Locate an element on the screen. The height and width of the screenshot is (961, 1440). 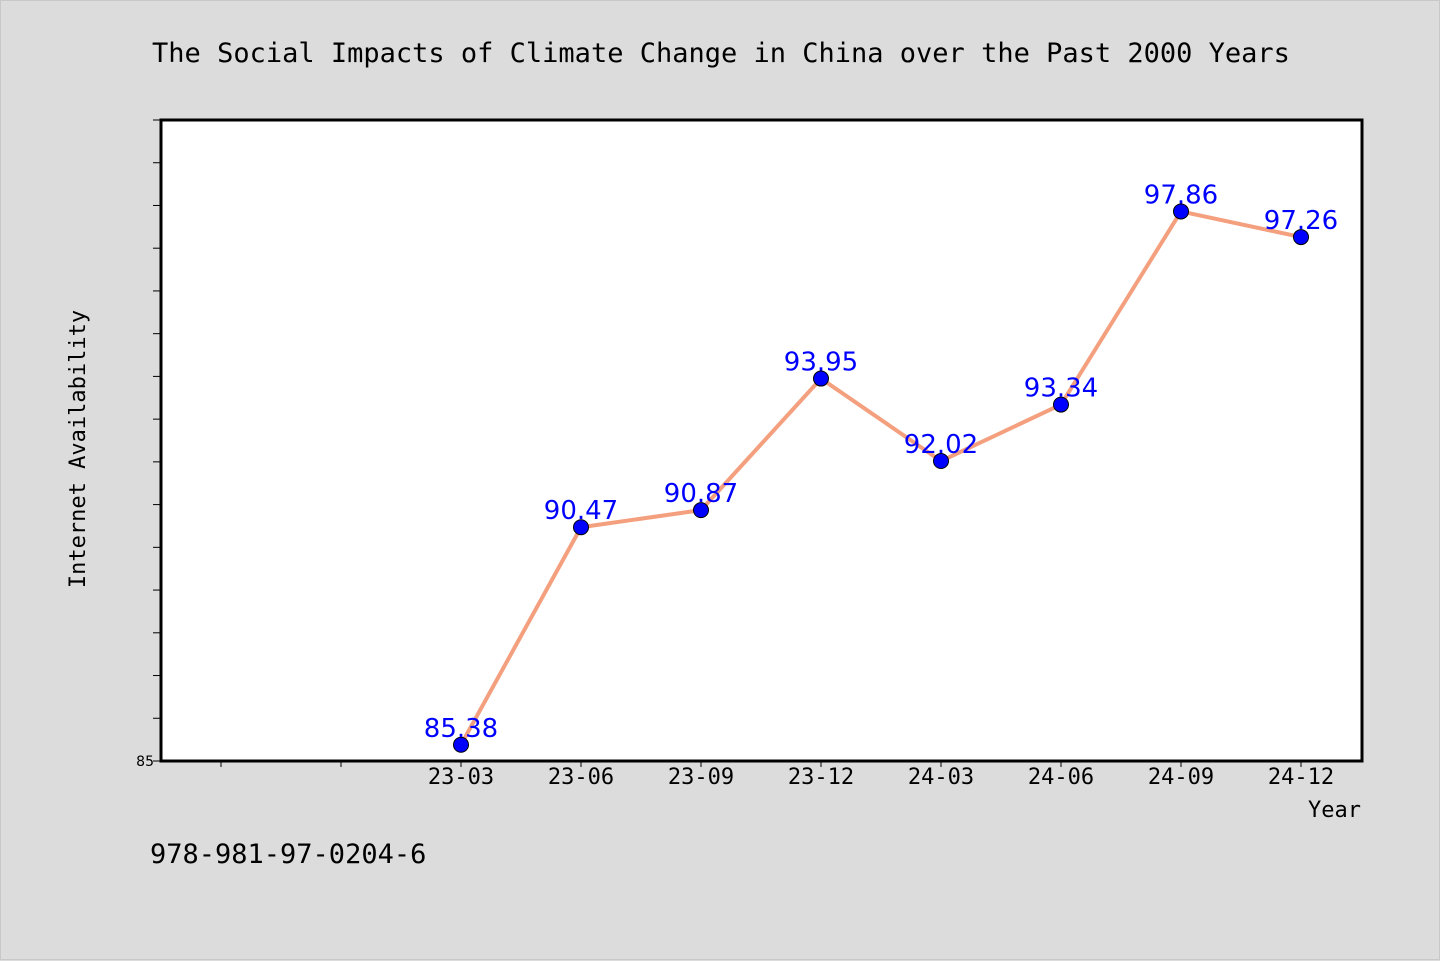
data-label: 97.86 is located at coordinates (1181, 195).